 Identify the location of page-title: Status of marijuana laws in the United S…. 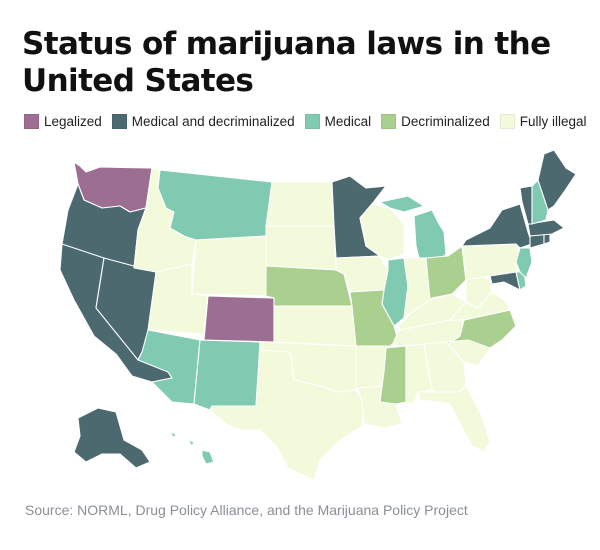
(286, 62).